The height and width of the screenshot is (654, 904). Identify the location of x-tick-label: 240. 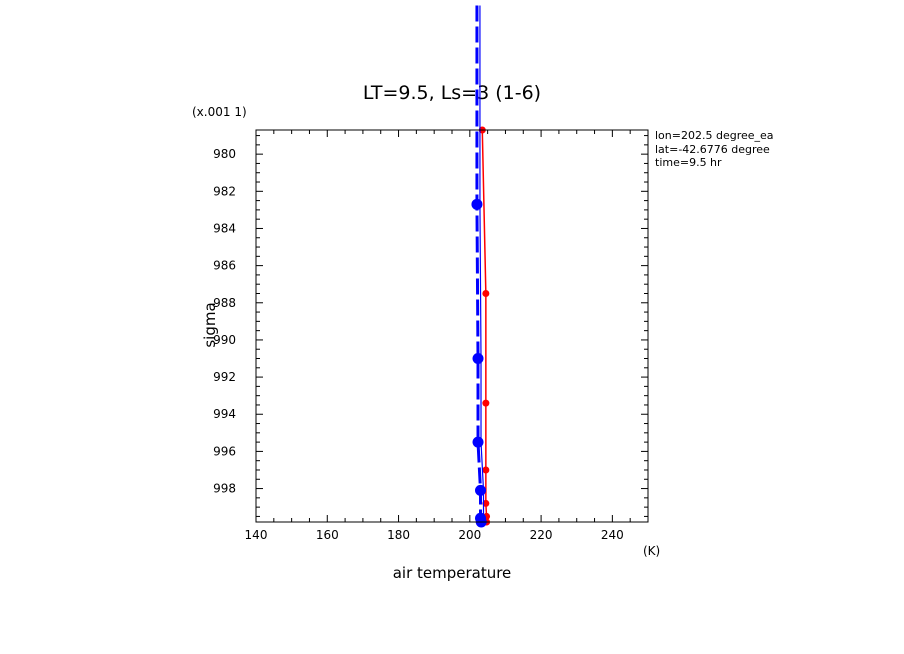
(612, 535).